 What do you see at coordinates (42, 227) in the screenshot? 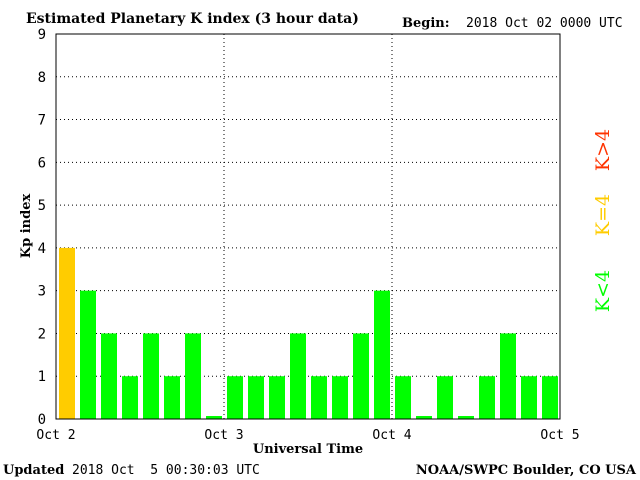
I see `y-tick-labels: 0 1 2 3 4 5 6 7 8 9` at bounding box center [42, 227].